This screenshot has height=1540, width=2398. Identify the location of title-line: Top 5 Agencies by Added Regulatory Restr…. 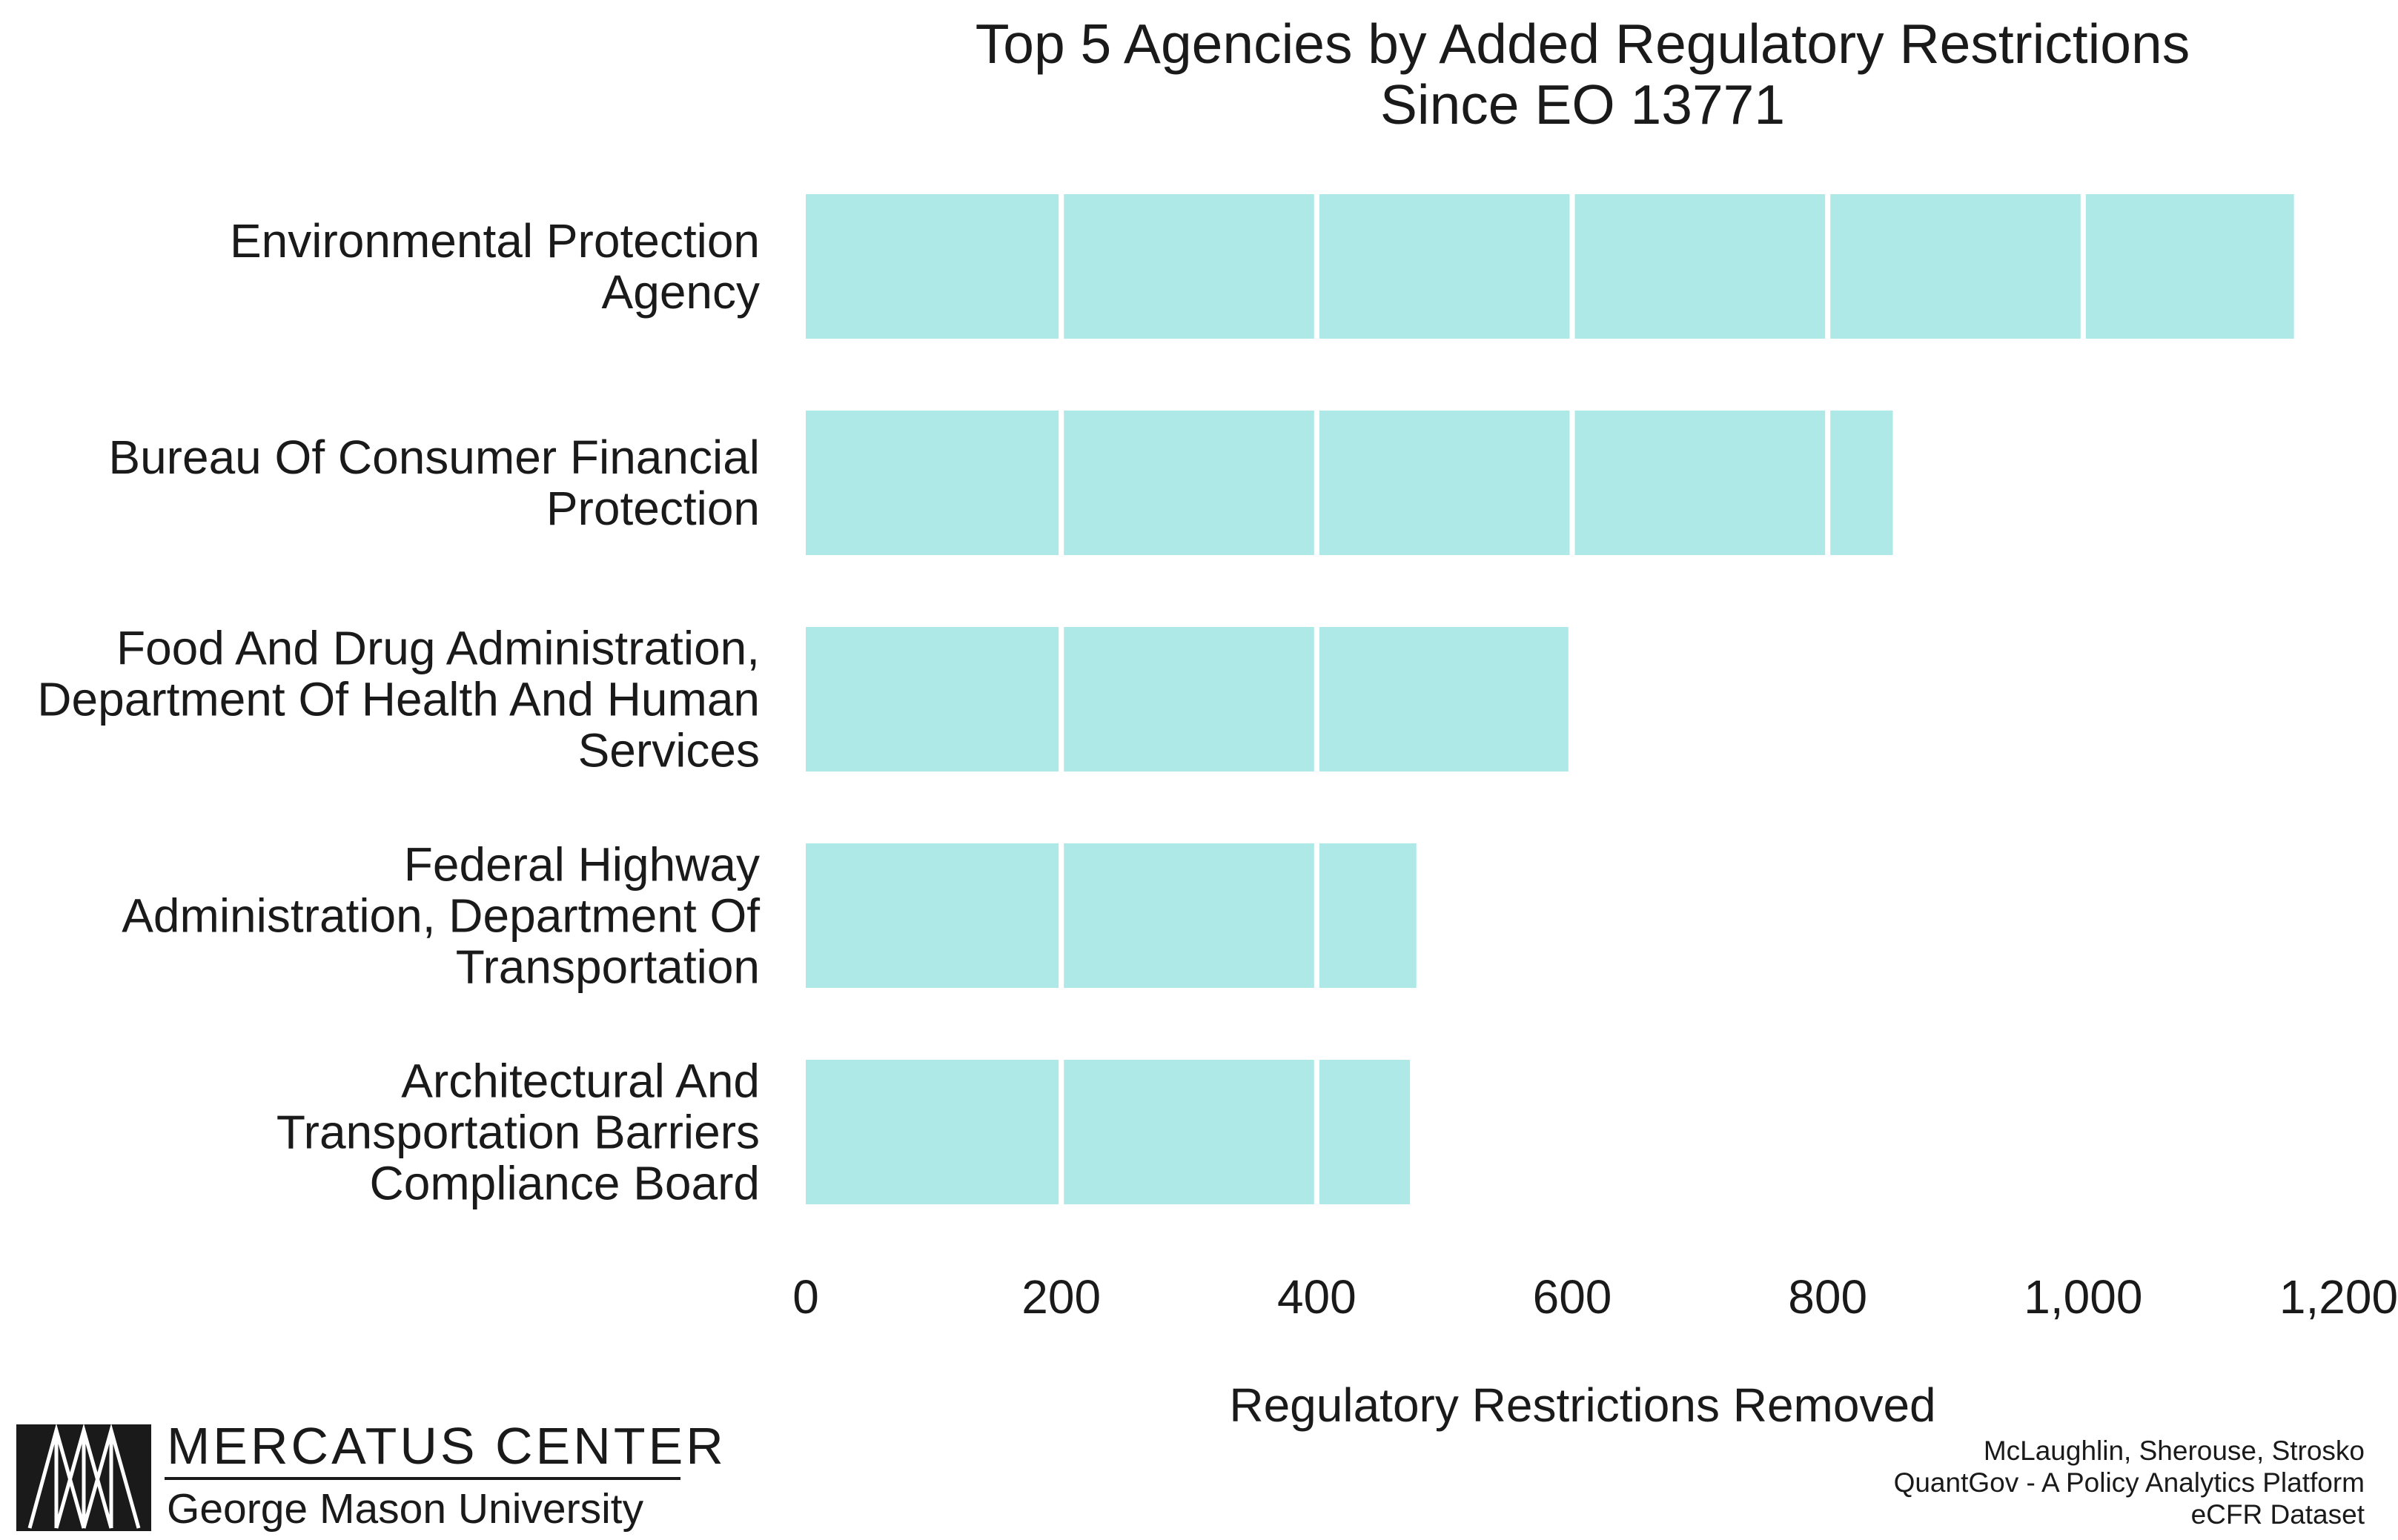
(1583, 44).